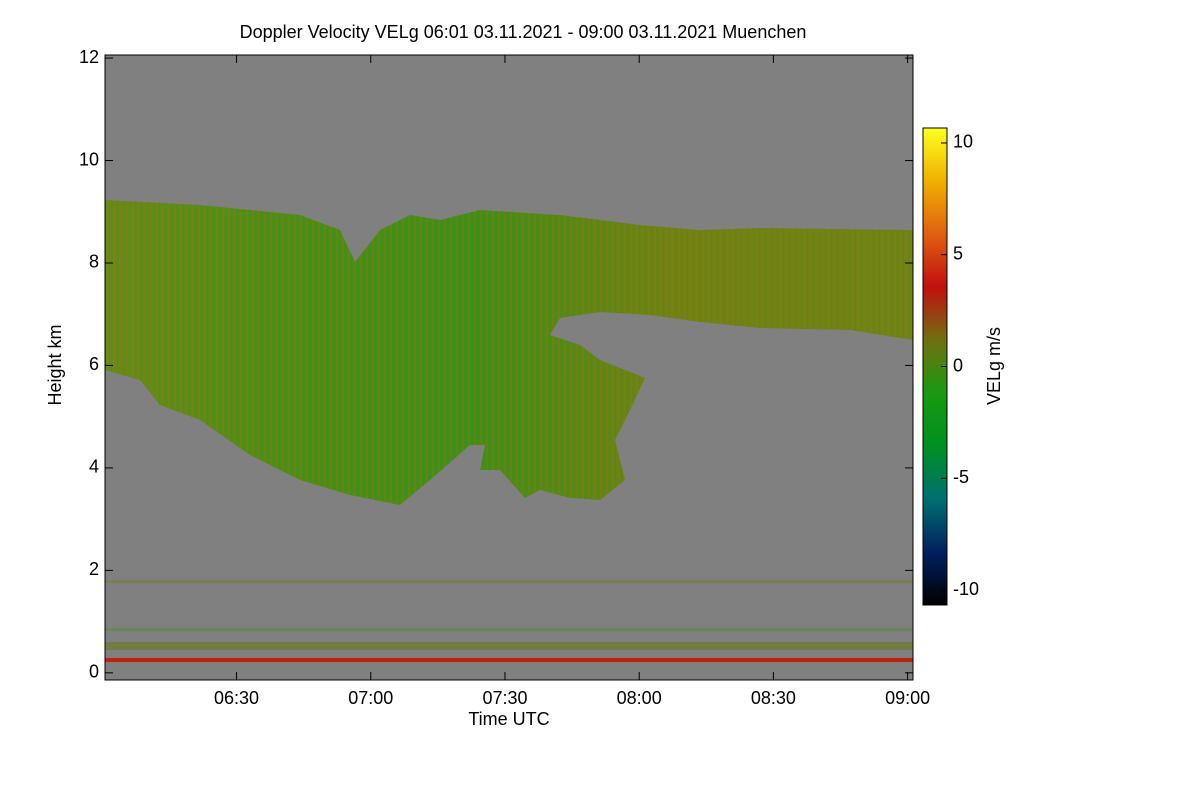  I want to click on y-tick-label: 10, so click(89, 159).